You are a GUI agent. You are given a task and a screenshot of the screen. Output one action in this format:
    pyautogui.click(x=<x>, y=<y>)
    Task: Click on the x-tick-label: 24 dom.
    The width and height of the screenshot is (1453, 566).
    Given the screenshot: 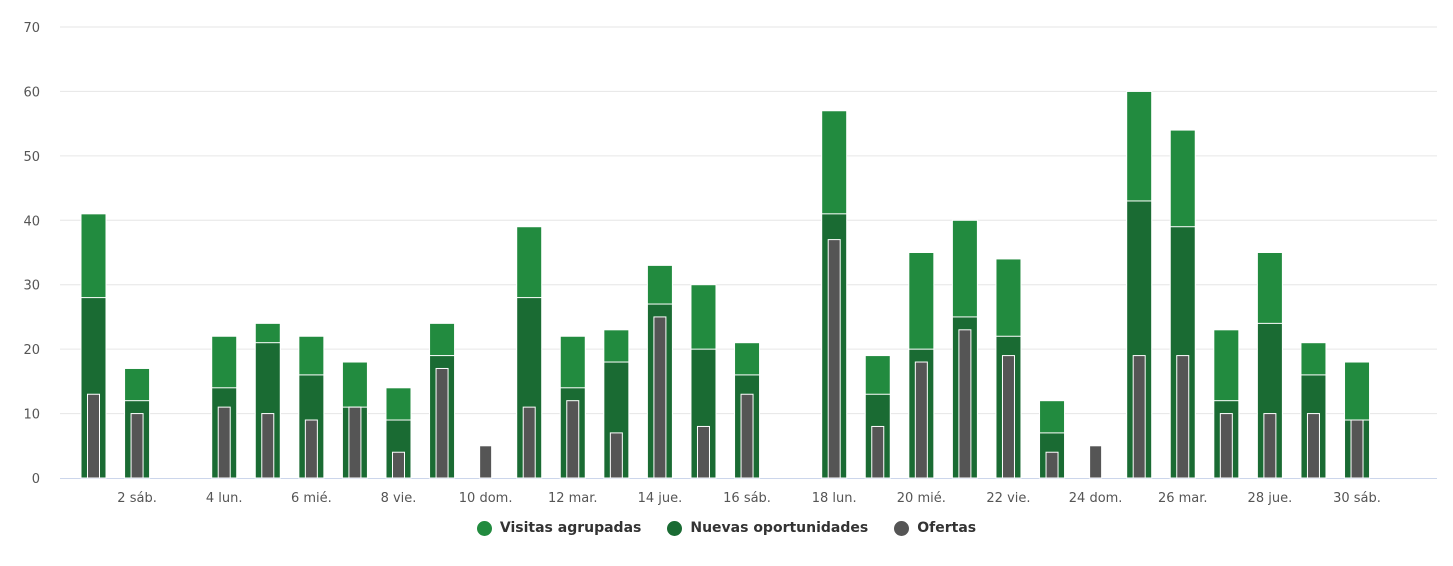 What is the action you would take?
    pyautogui.click(x=1096, y=498)
    